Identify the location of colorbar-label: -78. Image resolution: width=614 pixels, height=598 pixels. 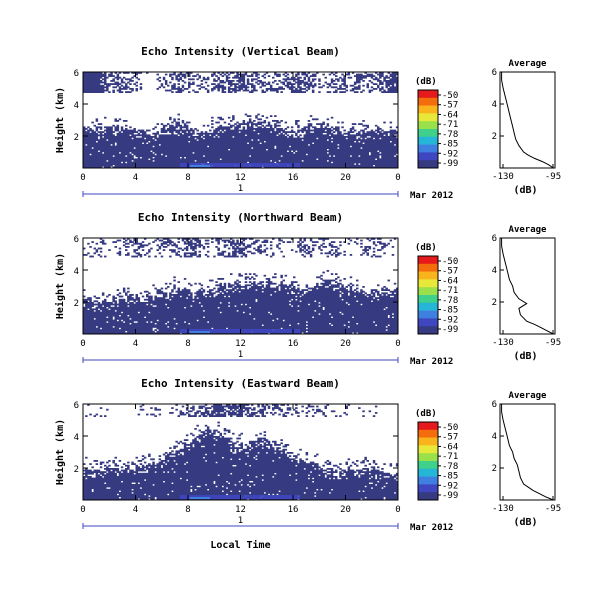
(450, 467).